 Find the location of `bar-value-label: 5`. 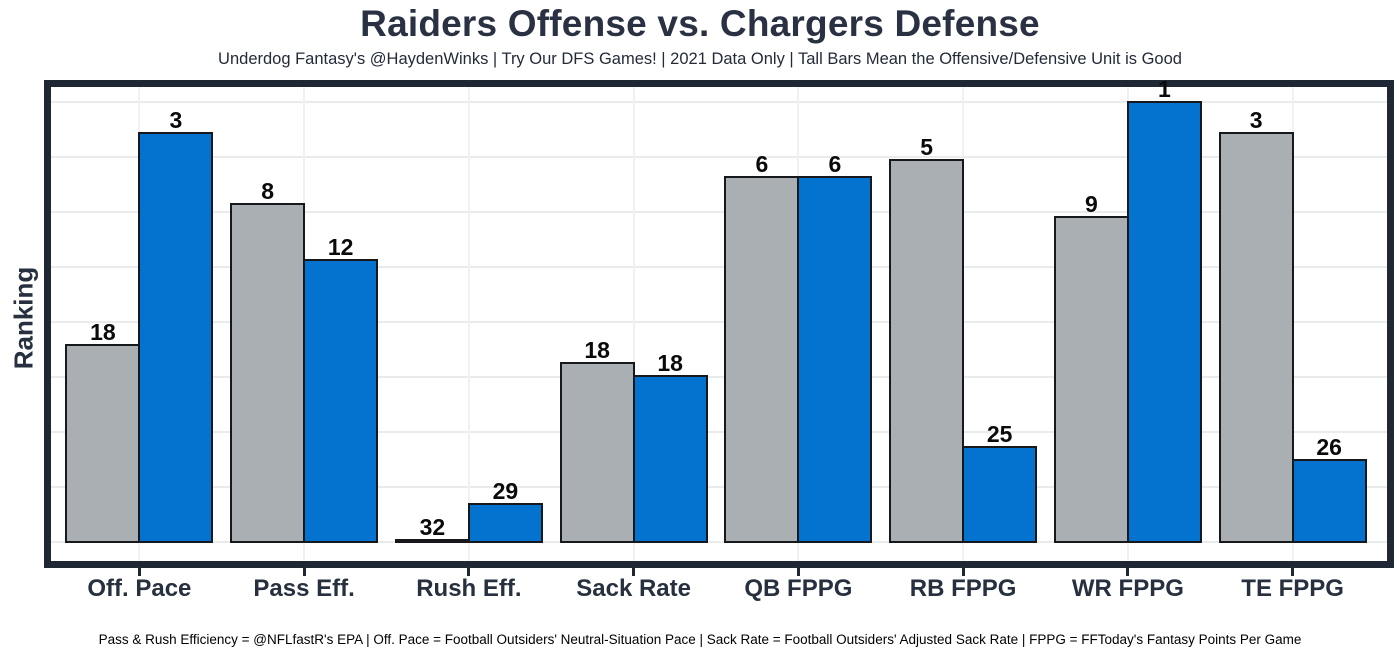

bar-value-label: 5 is located at coordinates (927, 147).